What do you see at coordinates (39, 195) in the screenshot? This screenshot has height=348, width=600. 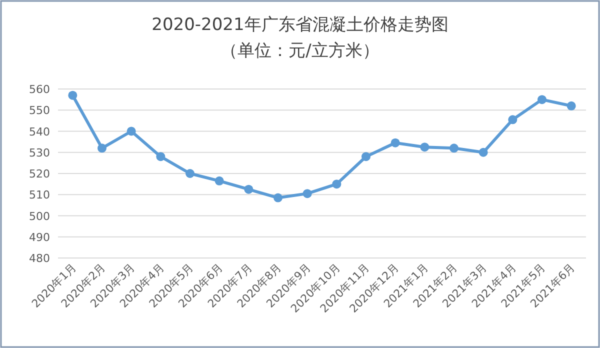 I see `y-tick-label: 510` at bounding box center [39, 195].